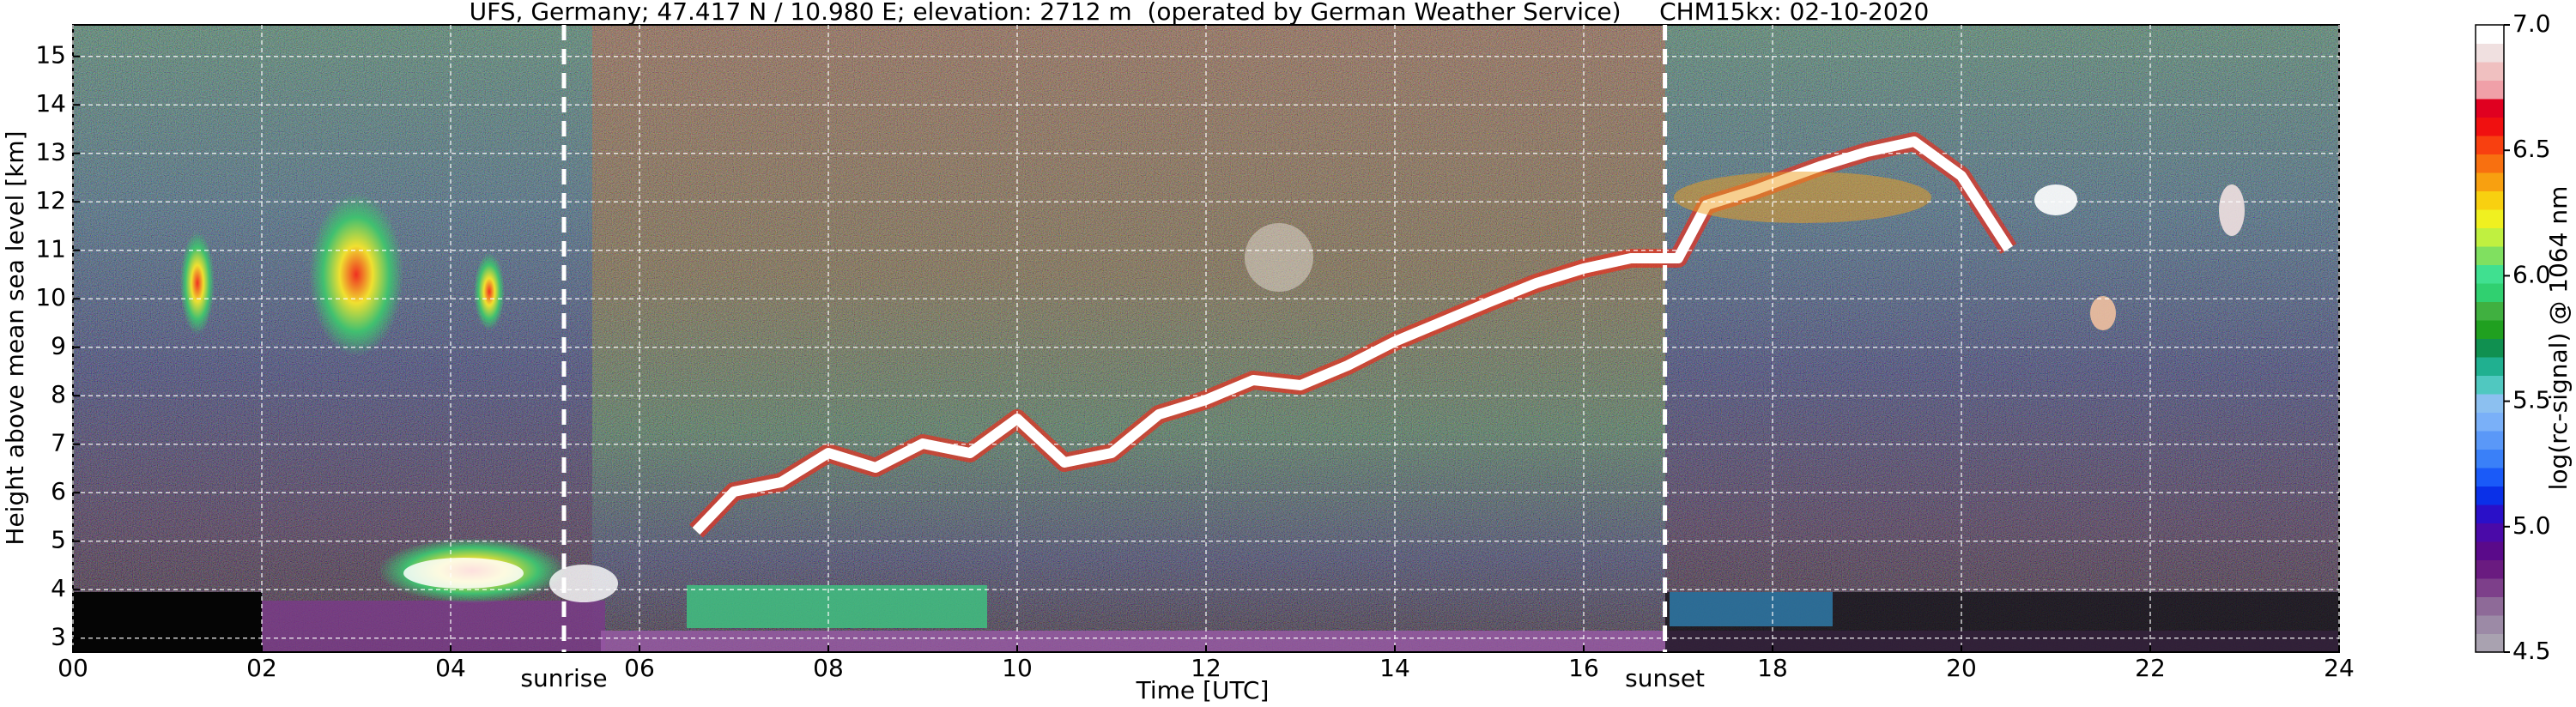 The height and width of the screenshot is (707, 2576). I want to click on x-tick-label: 20, so click(1961, 668).